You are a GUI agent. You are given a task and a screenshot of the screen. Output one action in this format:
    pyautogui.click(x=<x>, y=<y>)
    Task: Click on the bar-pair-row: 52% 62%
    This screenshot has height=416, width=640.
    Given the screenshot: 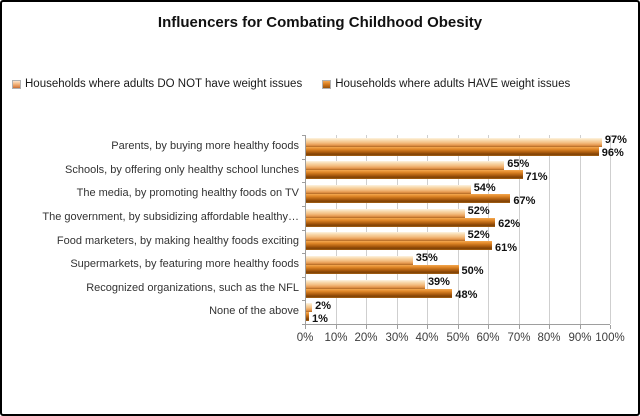 What is the action you would take?
    pyautogui.click(x=413, y=218)
    